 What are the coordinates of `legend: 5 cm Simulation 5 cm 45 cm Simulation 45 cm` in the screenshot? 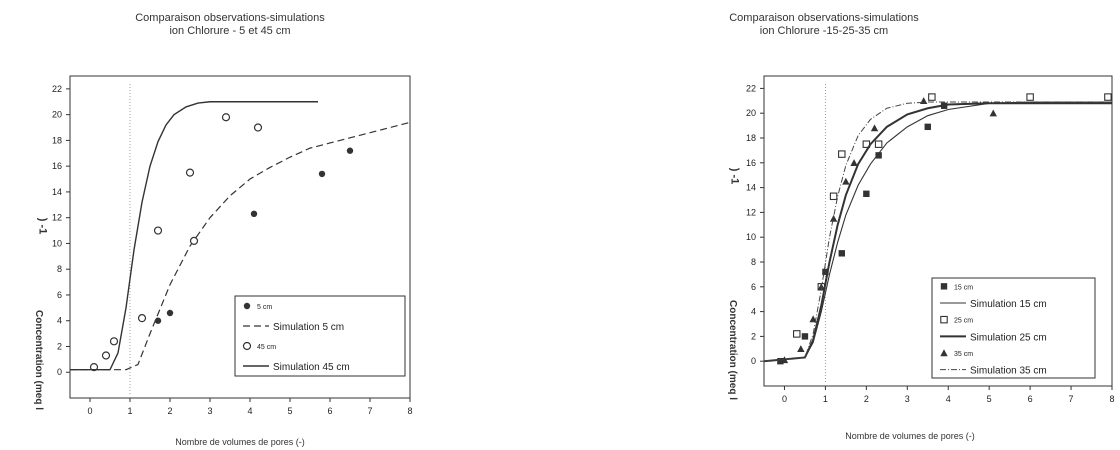 It's located at (320, 336).